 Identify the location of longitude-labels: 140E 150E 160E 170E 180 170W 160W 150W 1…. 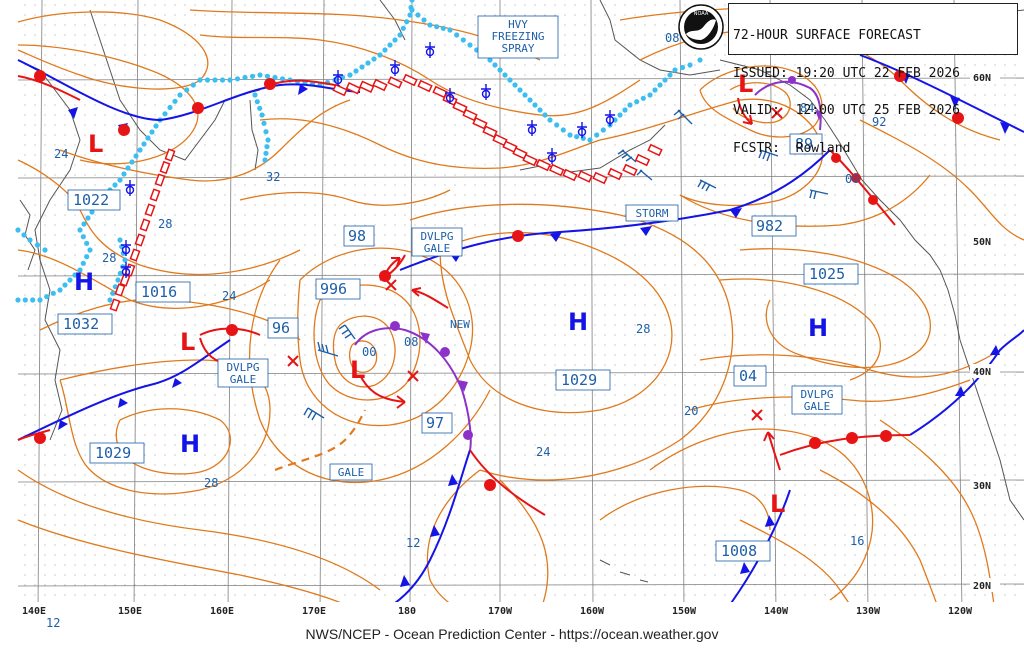
(521, 609).